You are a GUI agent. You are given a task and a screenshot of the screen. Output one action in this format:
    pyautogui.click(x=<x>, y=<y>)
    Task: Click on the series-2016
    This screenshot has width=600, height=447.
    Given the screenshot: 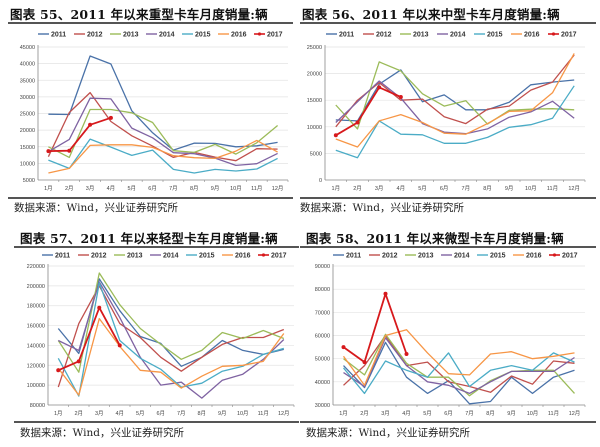 What is the action you would take?
    pyautogui.click(x=455, y=100)
    